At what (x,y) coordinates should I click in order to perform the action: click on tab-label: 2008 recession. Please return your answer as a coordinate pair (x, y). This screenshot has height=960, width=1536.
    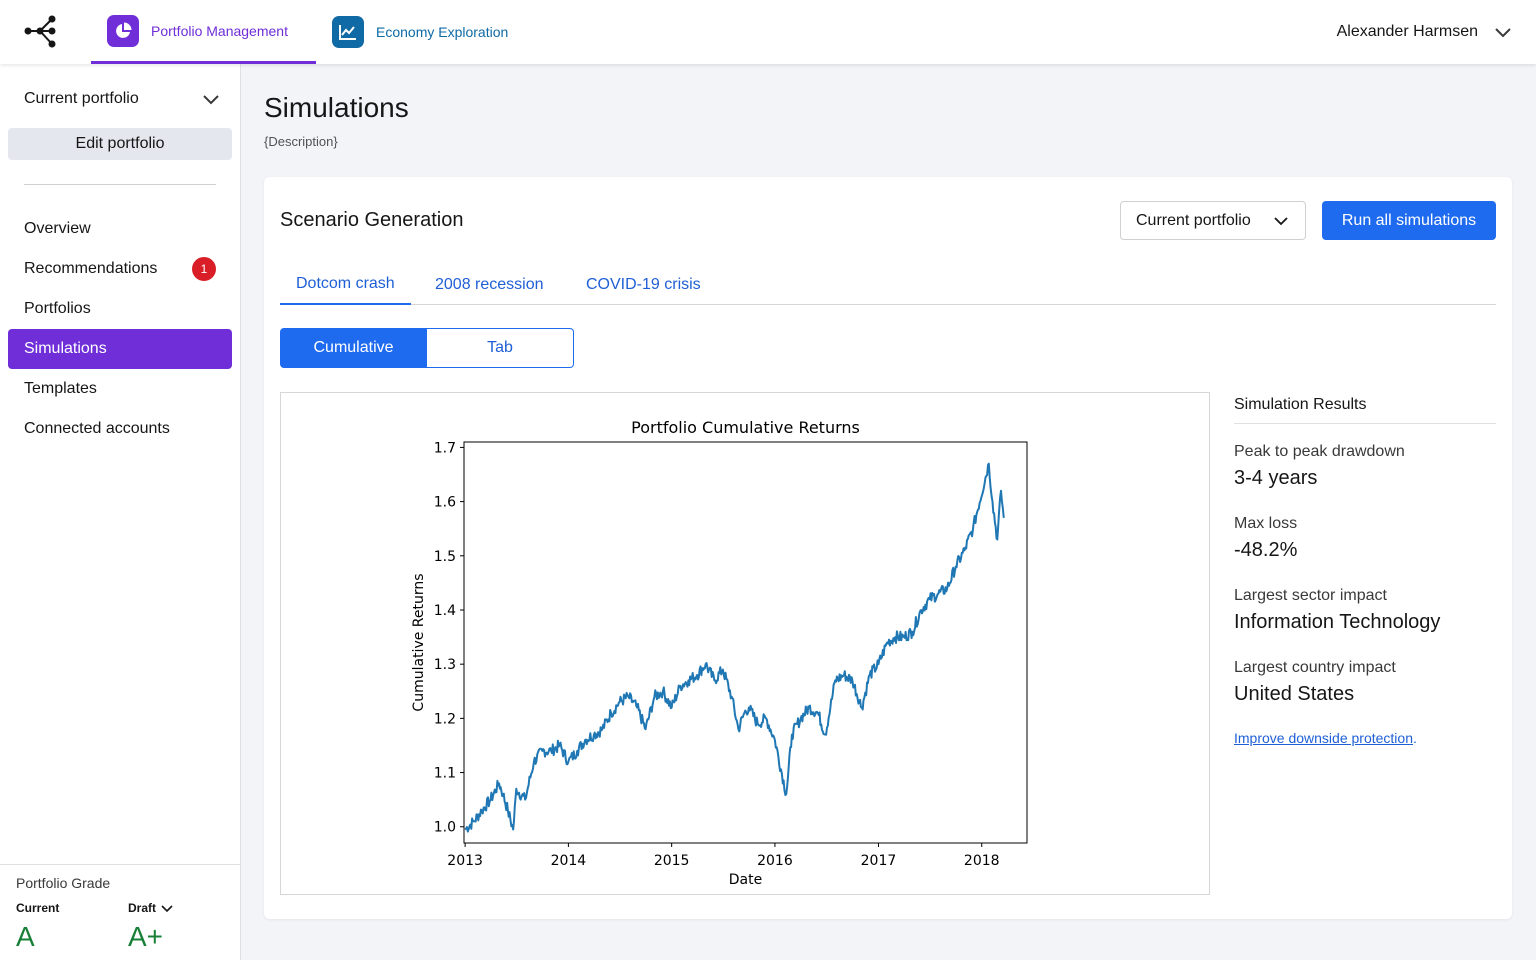
    Looking at the image, I should click on (489, 284).